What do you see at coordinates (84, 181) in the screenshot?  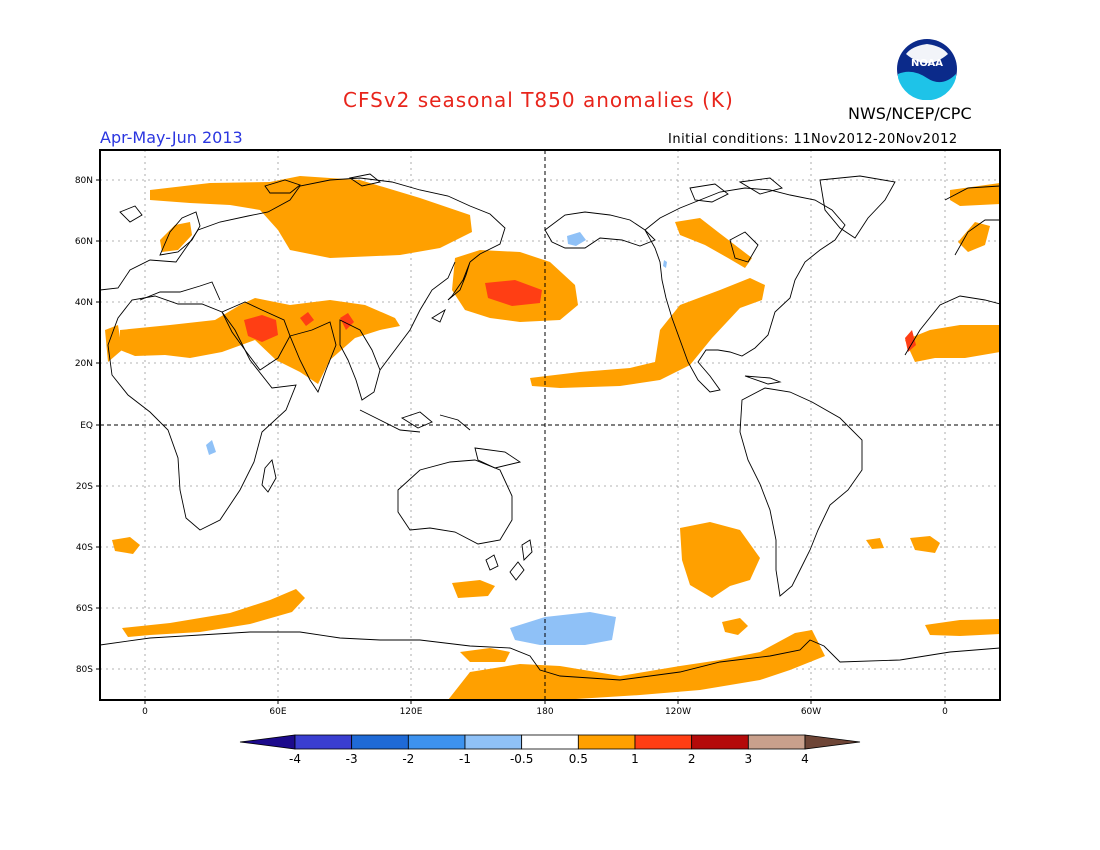 I see `lat-label: 80N` at bounding box center [84, 181].